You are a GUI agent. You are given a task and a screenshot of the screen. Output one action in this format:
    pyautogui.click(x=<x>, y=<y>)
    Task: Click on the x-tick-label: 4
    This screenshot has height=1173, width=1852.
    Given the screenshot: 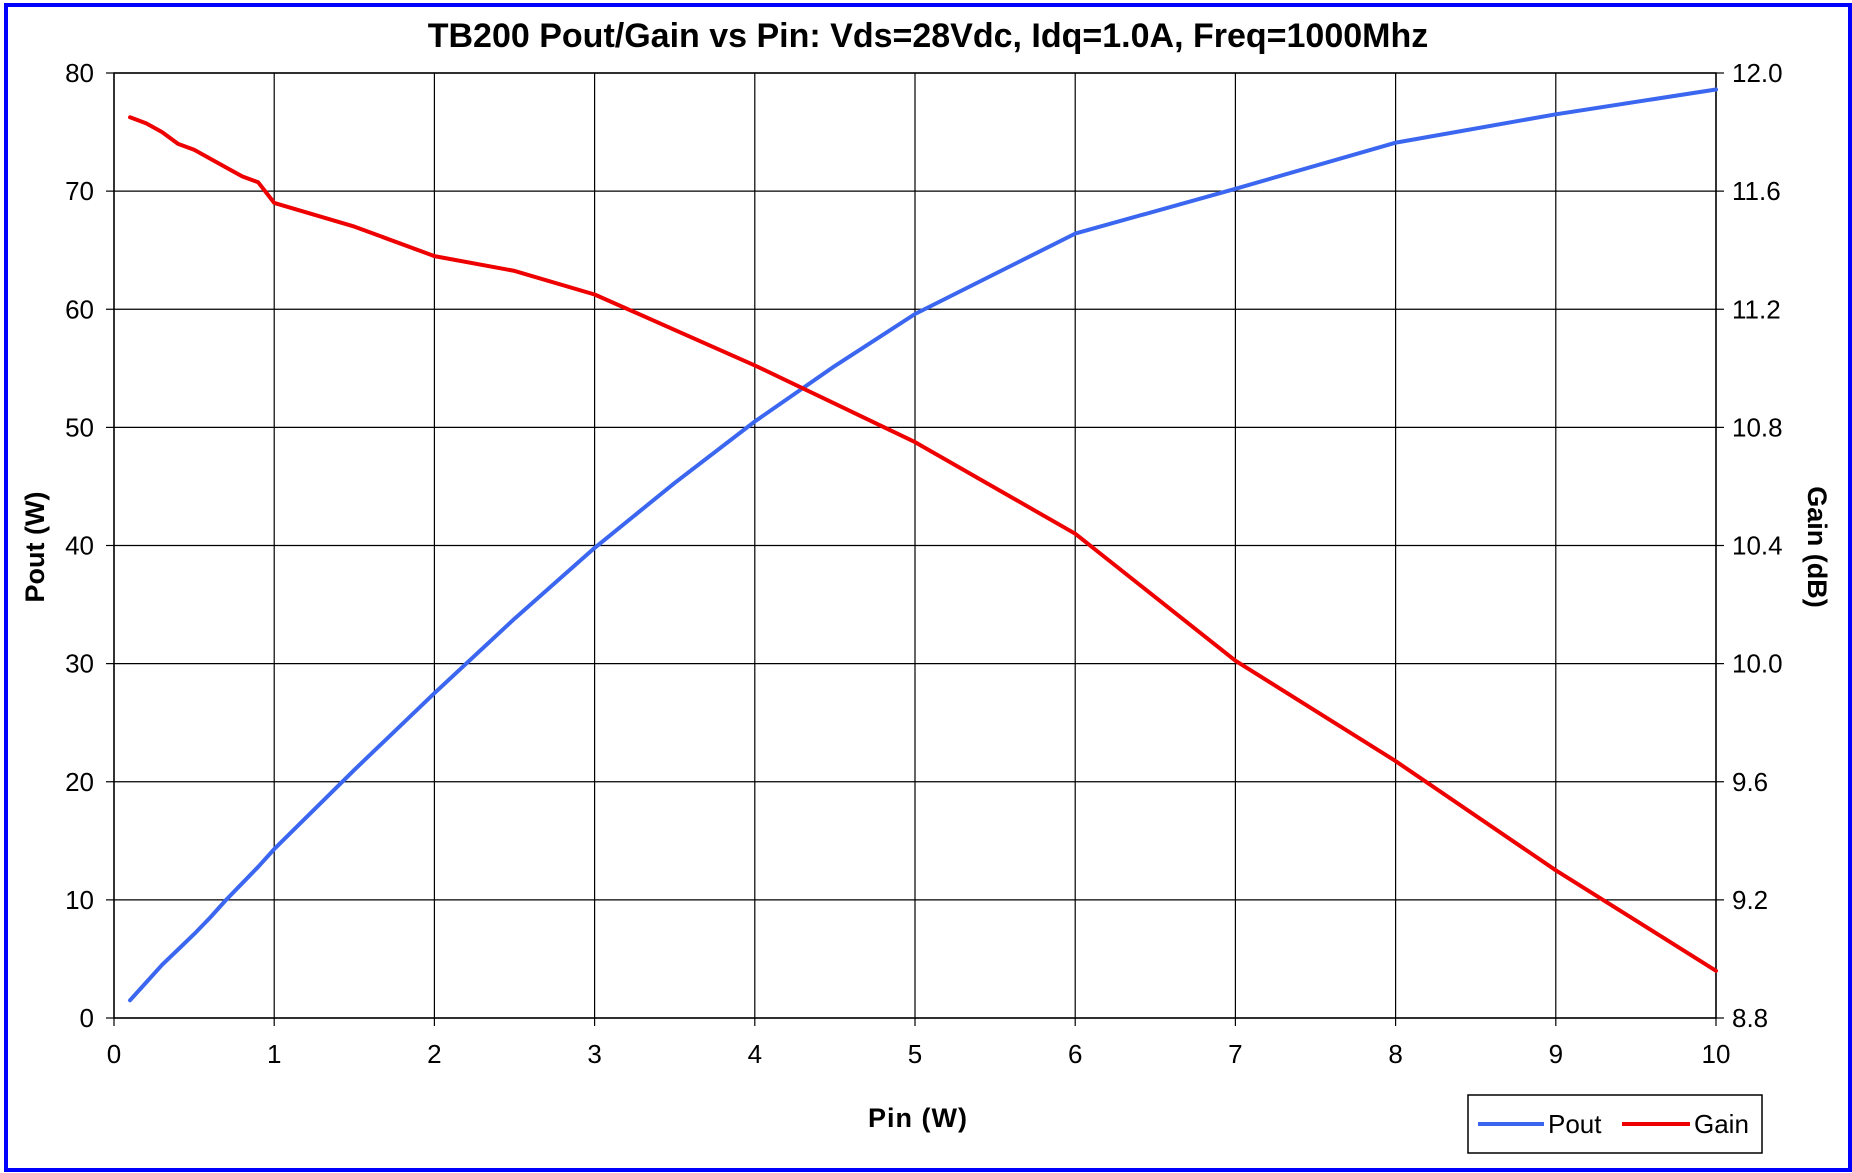 What is the action you would take?
    pyautogui.click(x=755, y=1054)
    